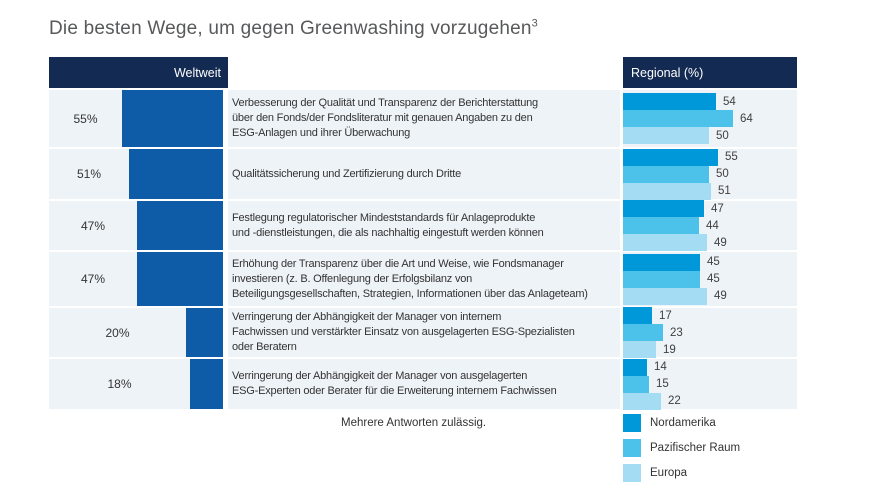 This screenshot has width=887, height=499. Describe the element at coordinates (669, 473) in the screenshot. I see `legend-label: Europa` at that location.